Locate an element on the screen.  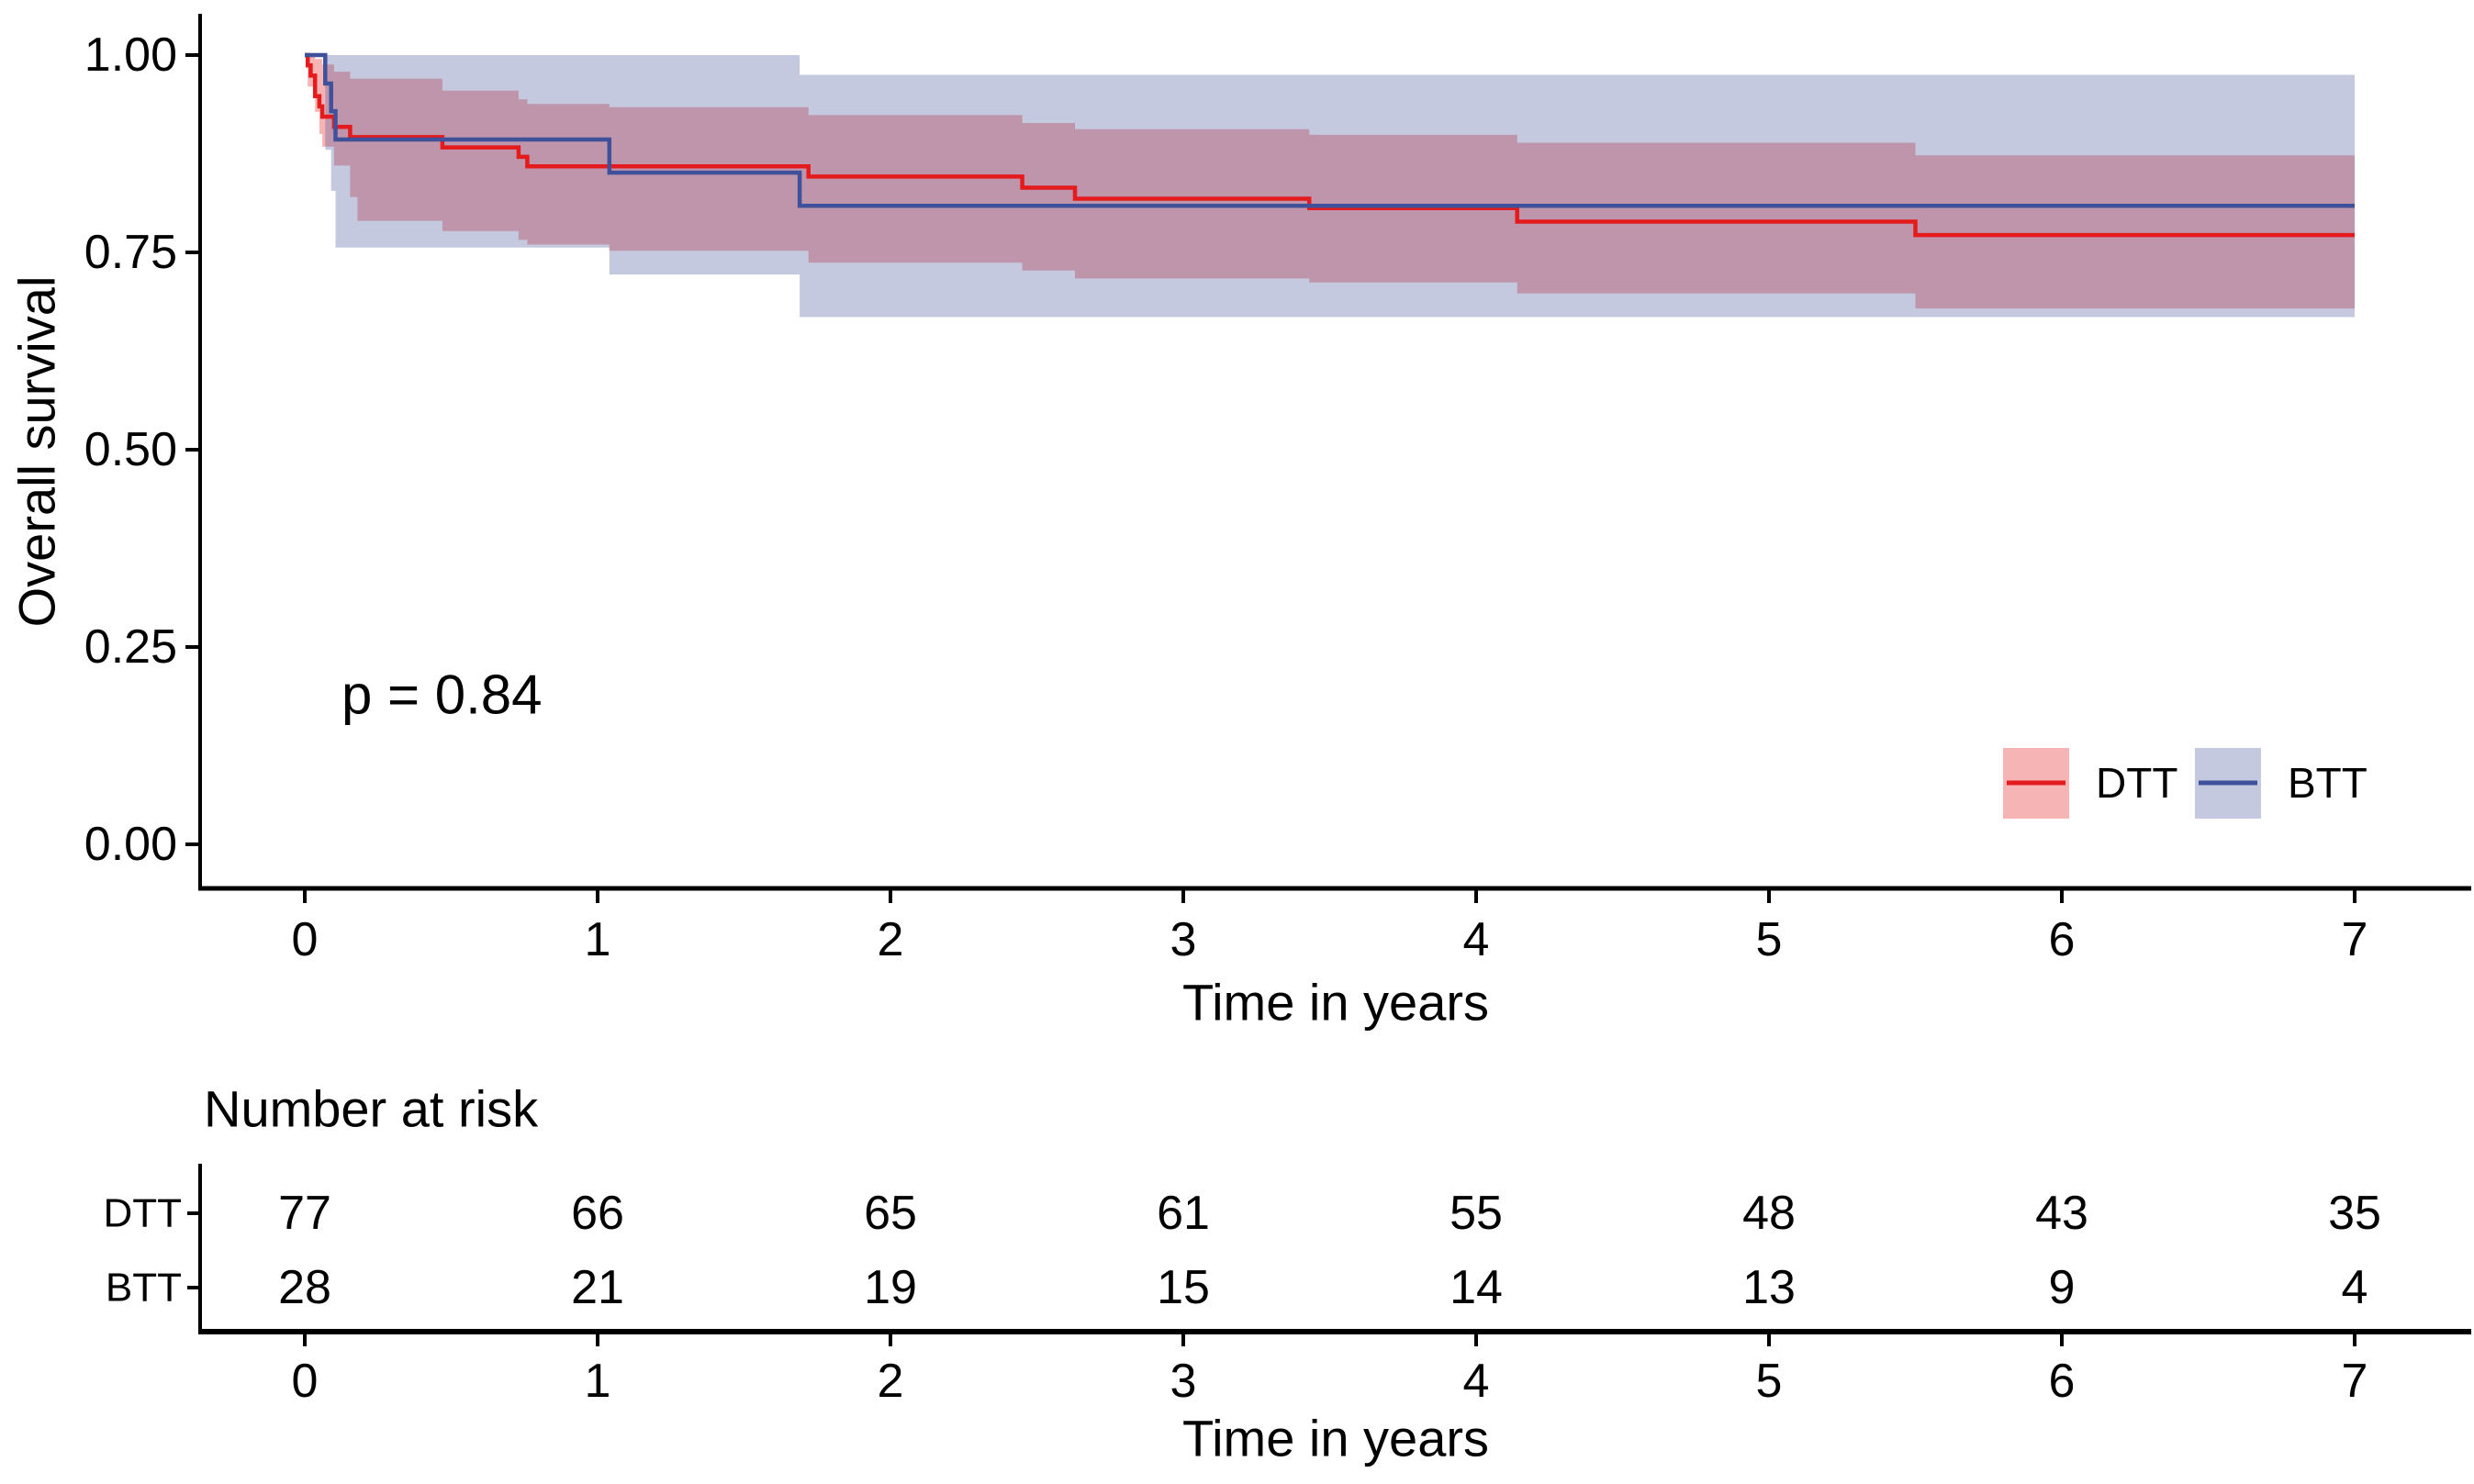
risk-x-tick-label-1: 1 is located at coordinates (598, 1381).